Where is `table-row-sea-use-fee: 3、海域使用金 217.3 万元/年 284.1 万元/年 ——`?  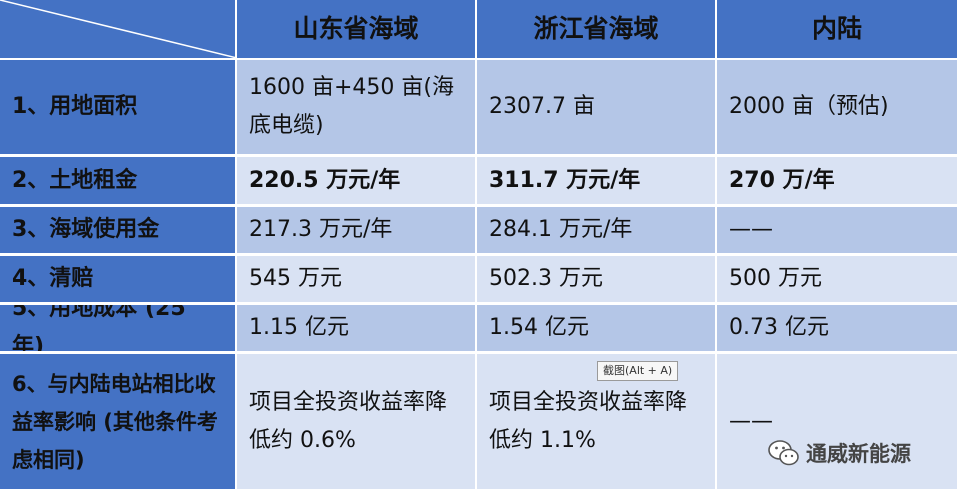 table-row-sea-use-fee: 3、海域使用金 217.3 万元/年 284.1 万元/年 —— is located at coordinates (478, 230).